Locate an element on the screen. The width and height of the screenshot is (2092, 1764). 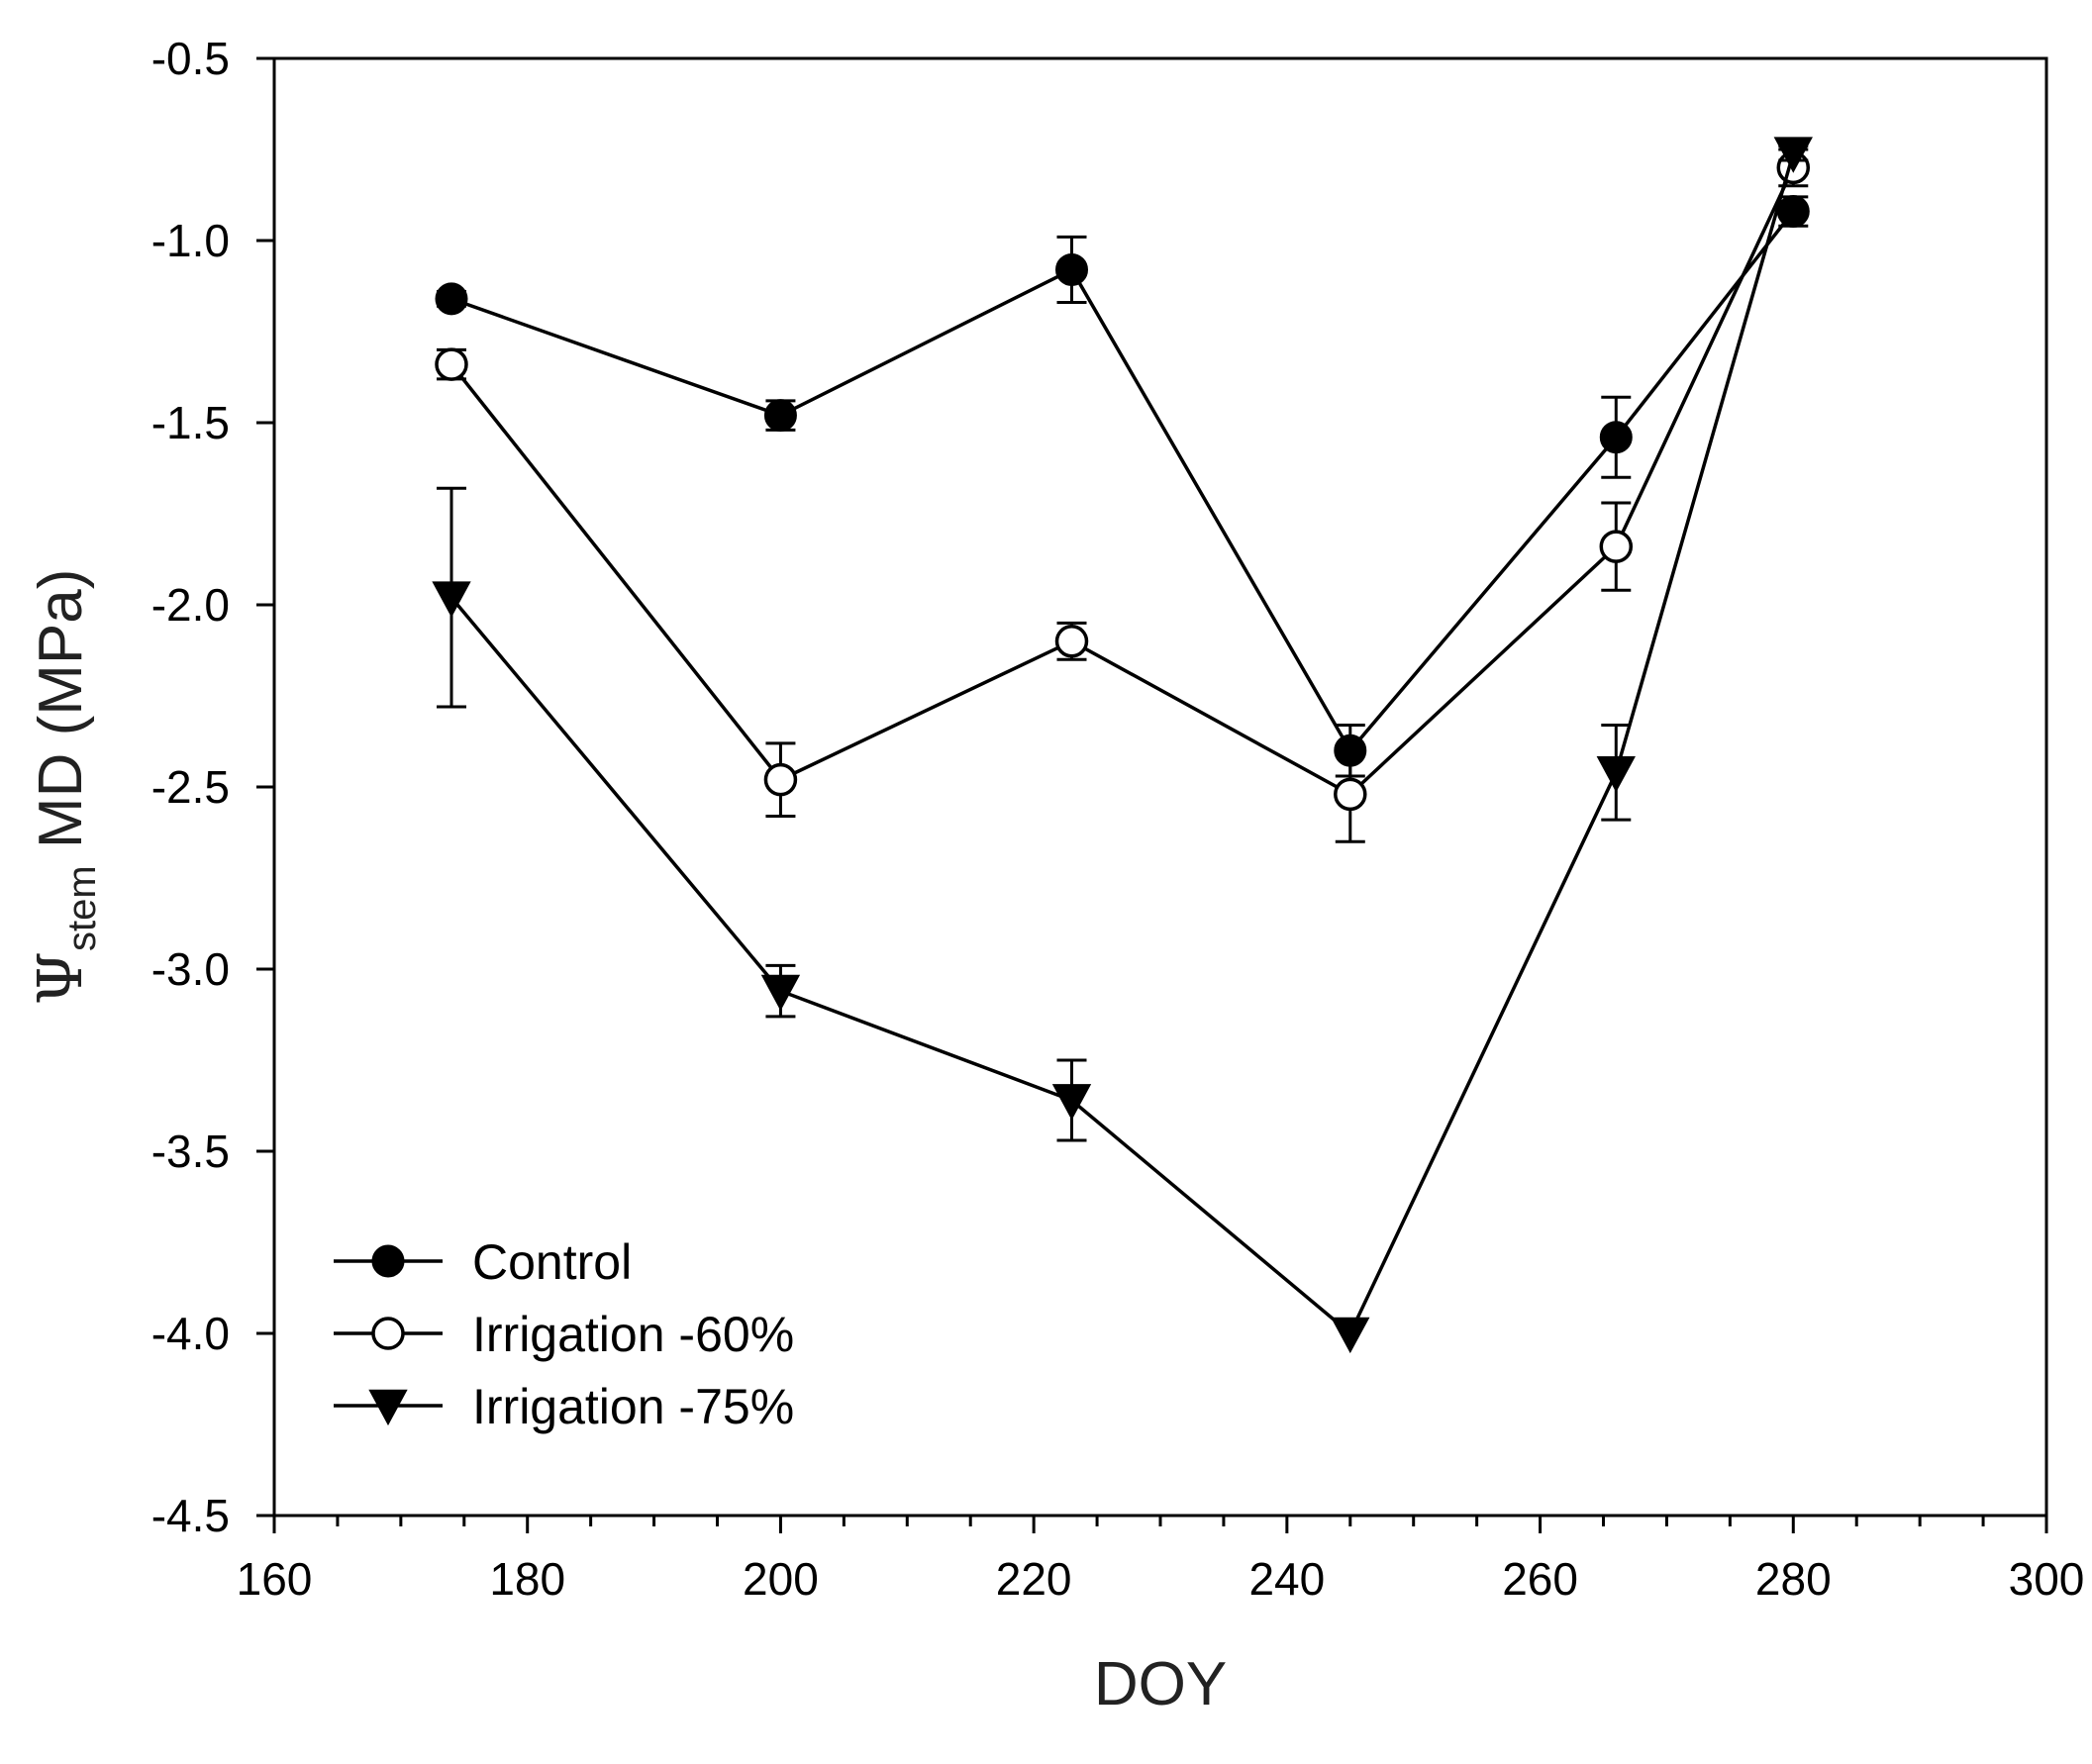
x-tick-label: 160 is located at coordinates (275, 1579).